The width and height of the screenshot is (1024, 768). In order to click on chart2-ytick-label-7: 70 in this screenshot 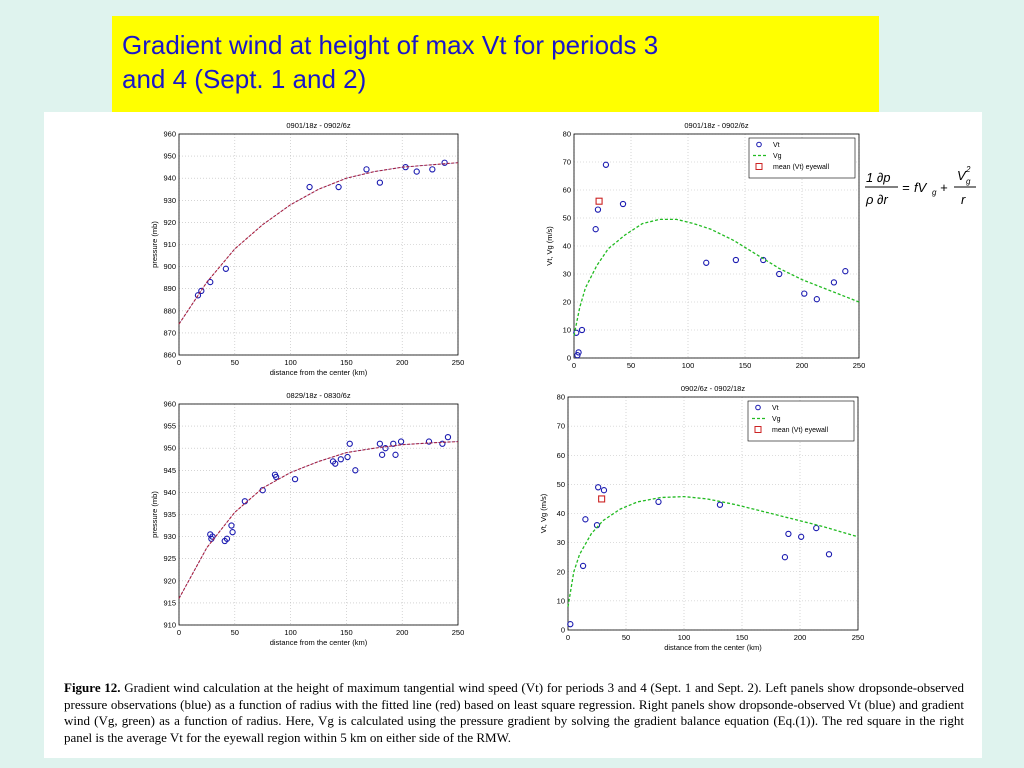, I will do `click(567, 162)`.